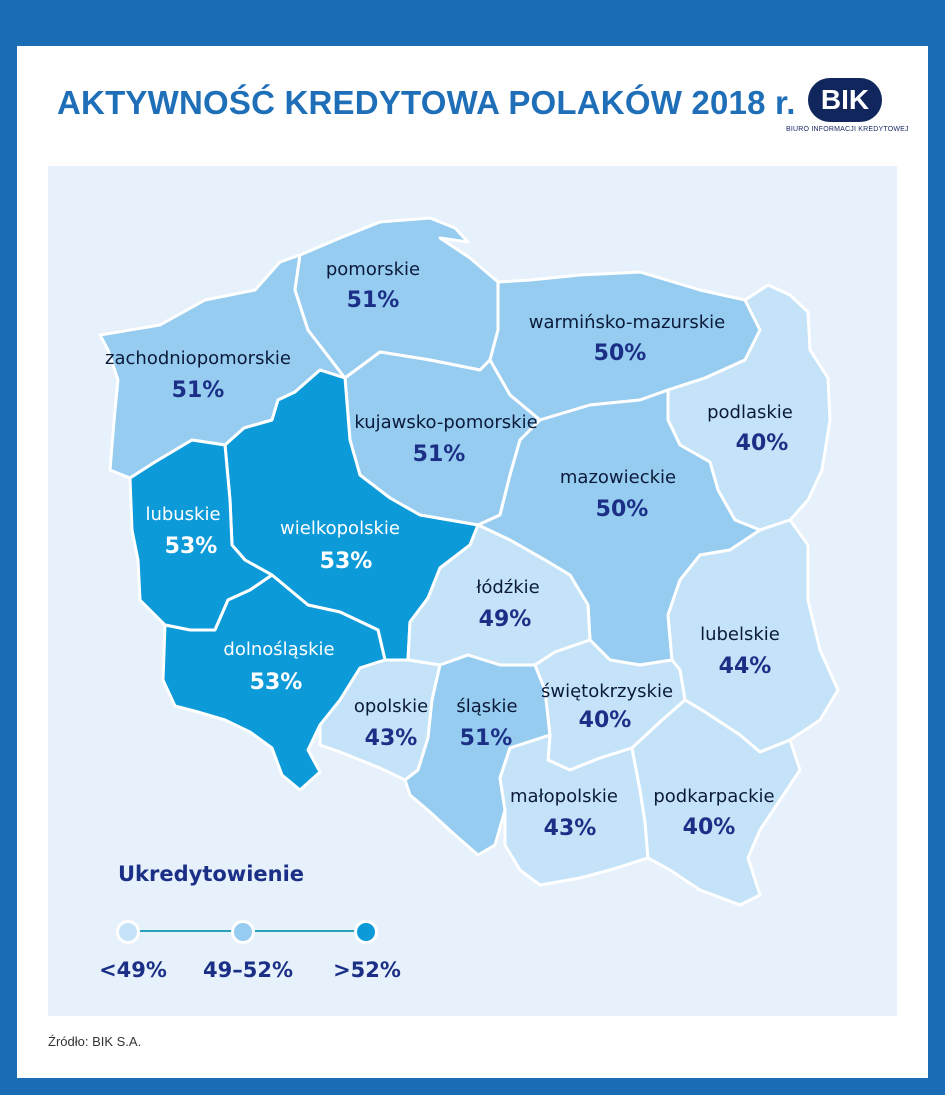  What do you see at coordinates (211, 874) in the screenshot?
I see `legend-title: Ukredytowienie` at bounding box center [211, 874].